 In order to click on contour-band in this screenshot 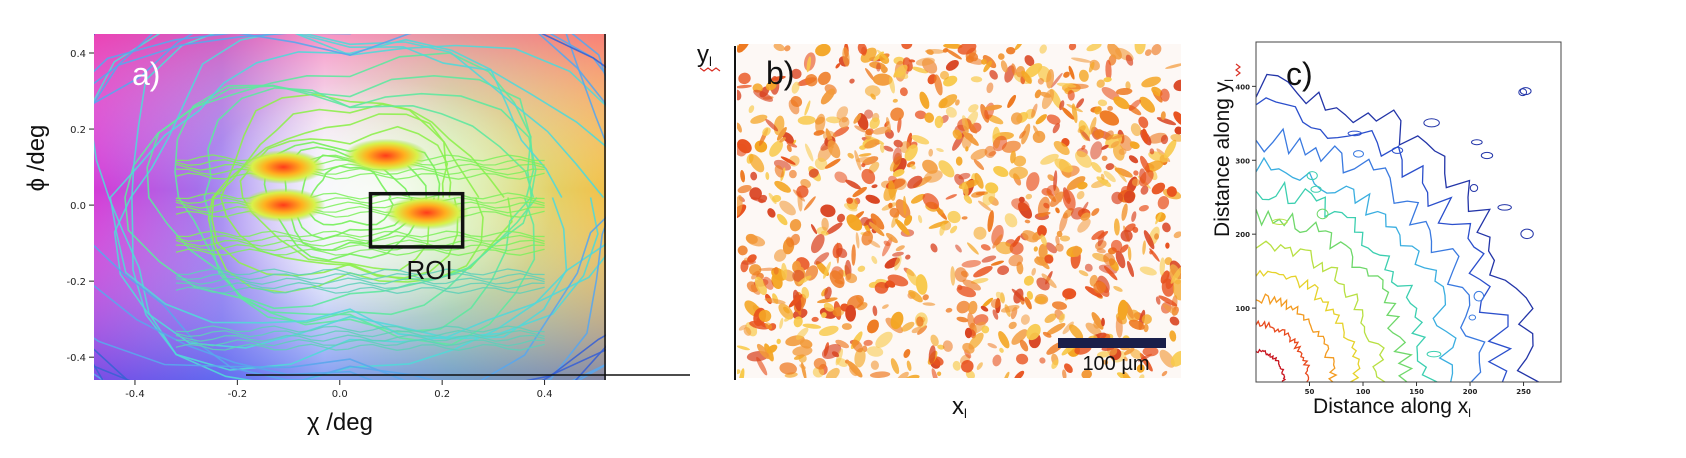, I will do `click(360, 200)`.